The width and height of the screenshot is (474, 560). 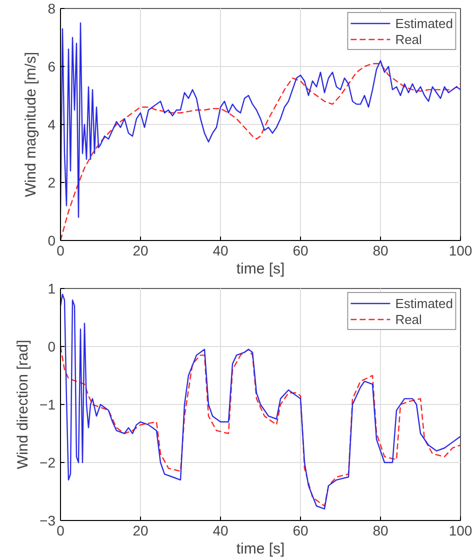 I want to click on y-tick-label: 4, so click(x=52, y=124).